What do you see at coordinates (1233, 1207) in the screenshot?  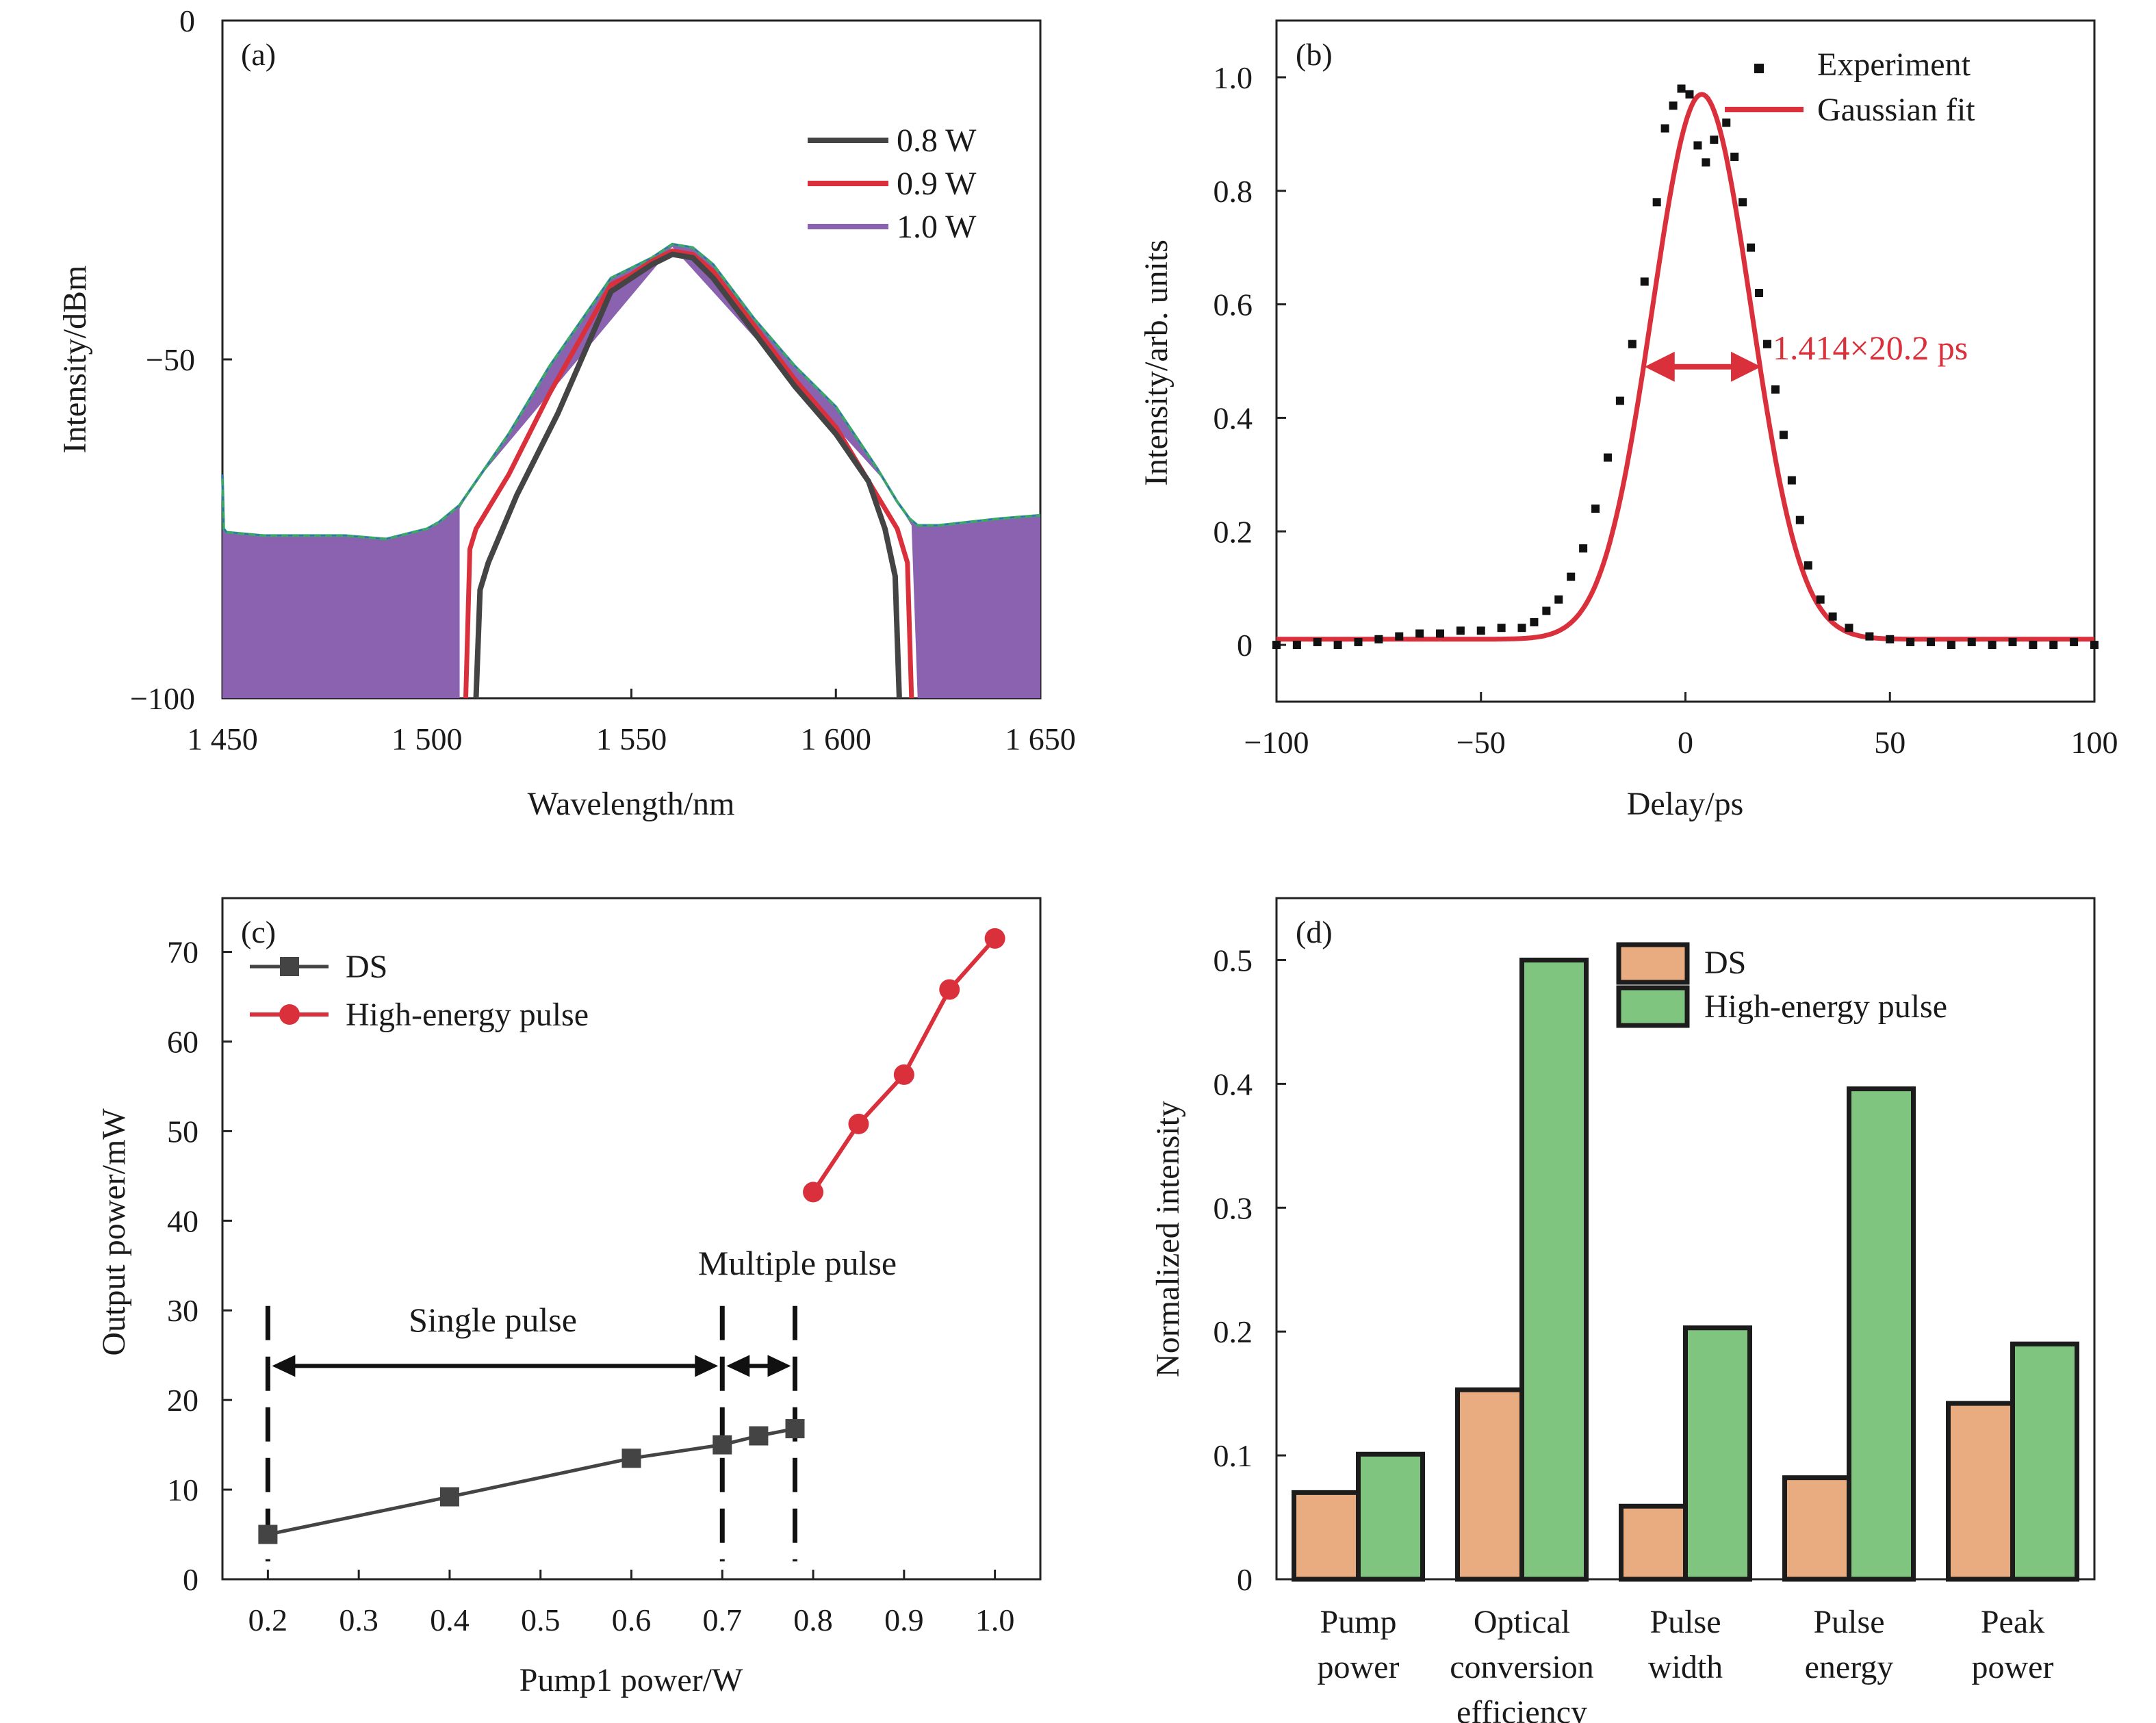 I see `panel-d-ytick-label: 0.3` at bounding box center [1233, 1207].